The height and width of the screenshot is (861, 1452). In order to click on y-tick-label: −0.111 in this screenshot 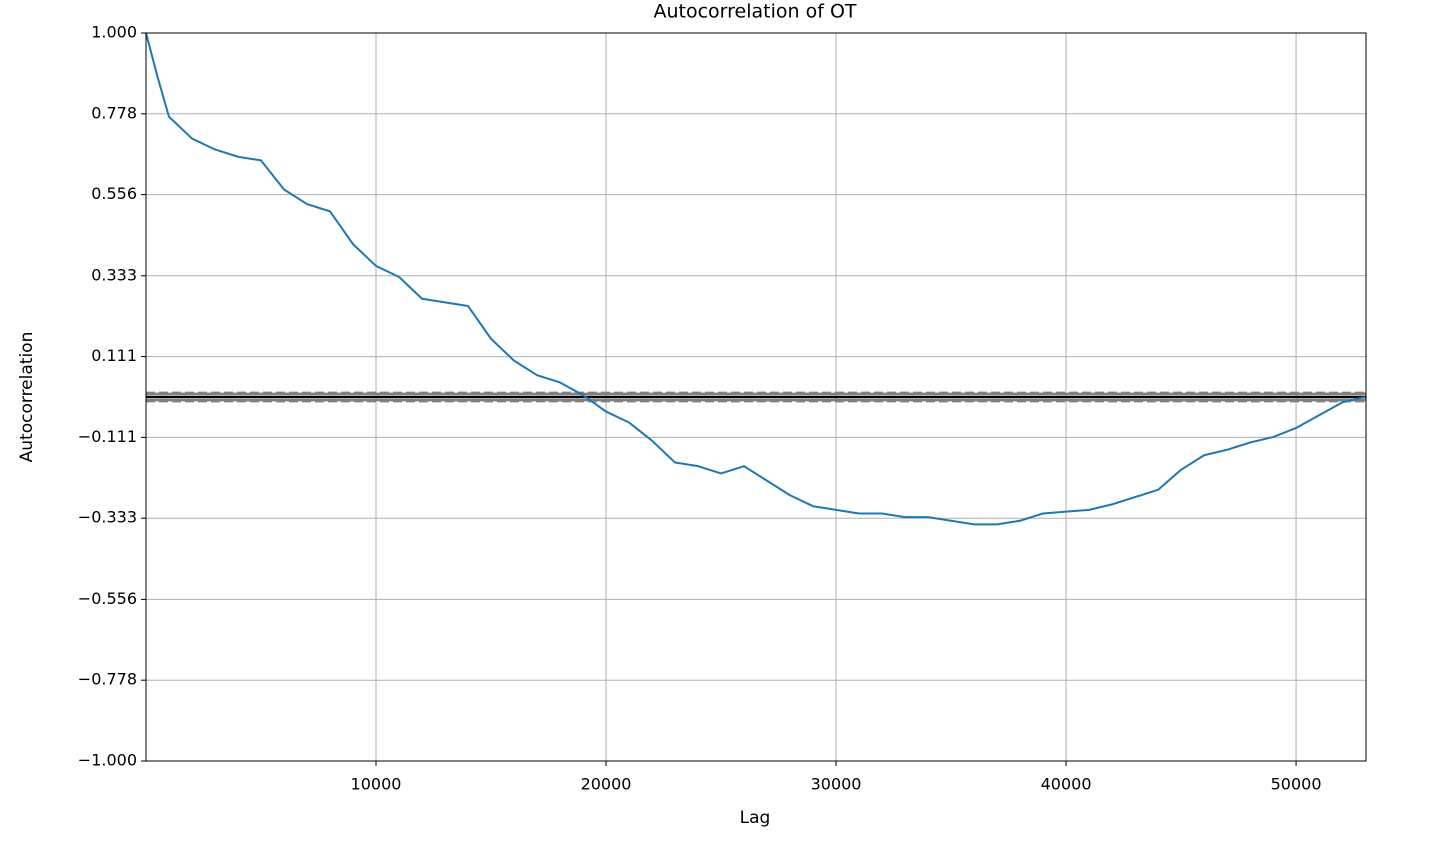, I will do `click(107, 436)`.